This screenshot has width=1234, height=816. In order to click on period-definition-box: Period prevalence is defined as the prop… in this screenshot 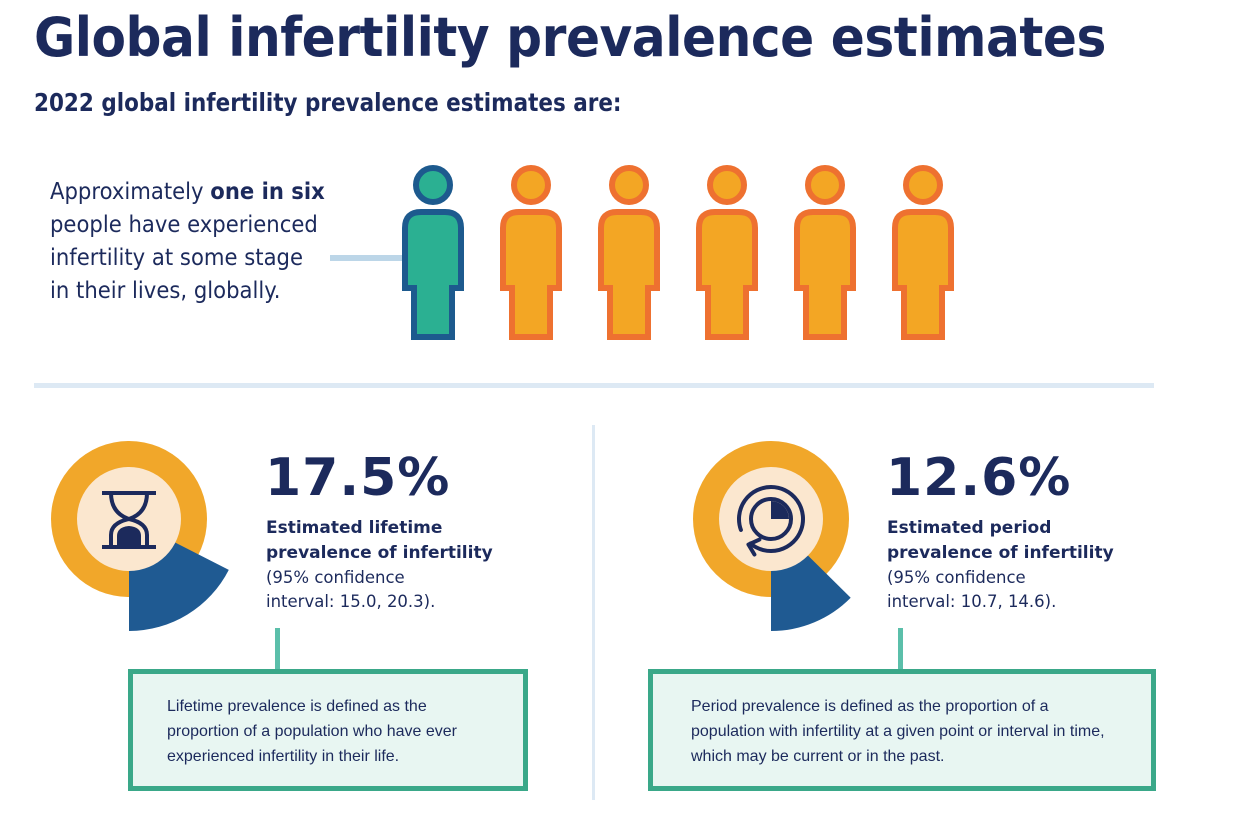, I will do `click(902, 730)`.